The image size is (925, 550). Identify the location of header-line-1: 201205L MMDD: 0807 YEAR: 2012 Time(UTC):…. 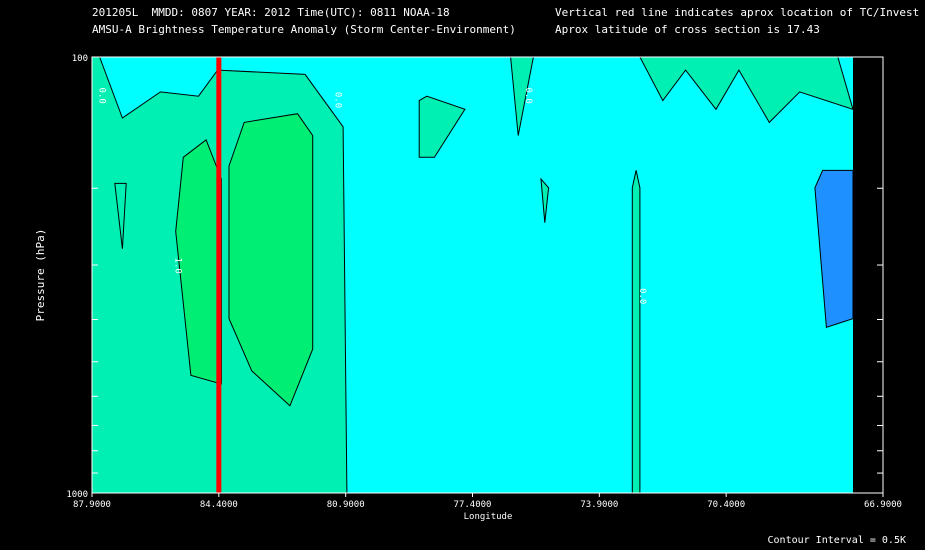
(271, 12).